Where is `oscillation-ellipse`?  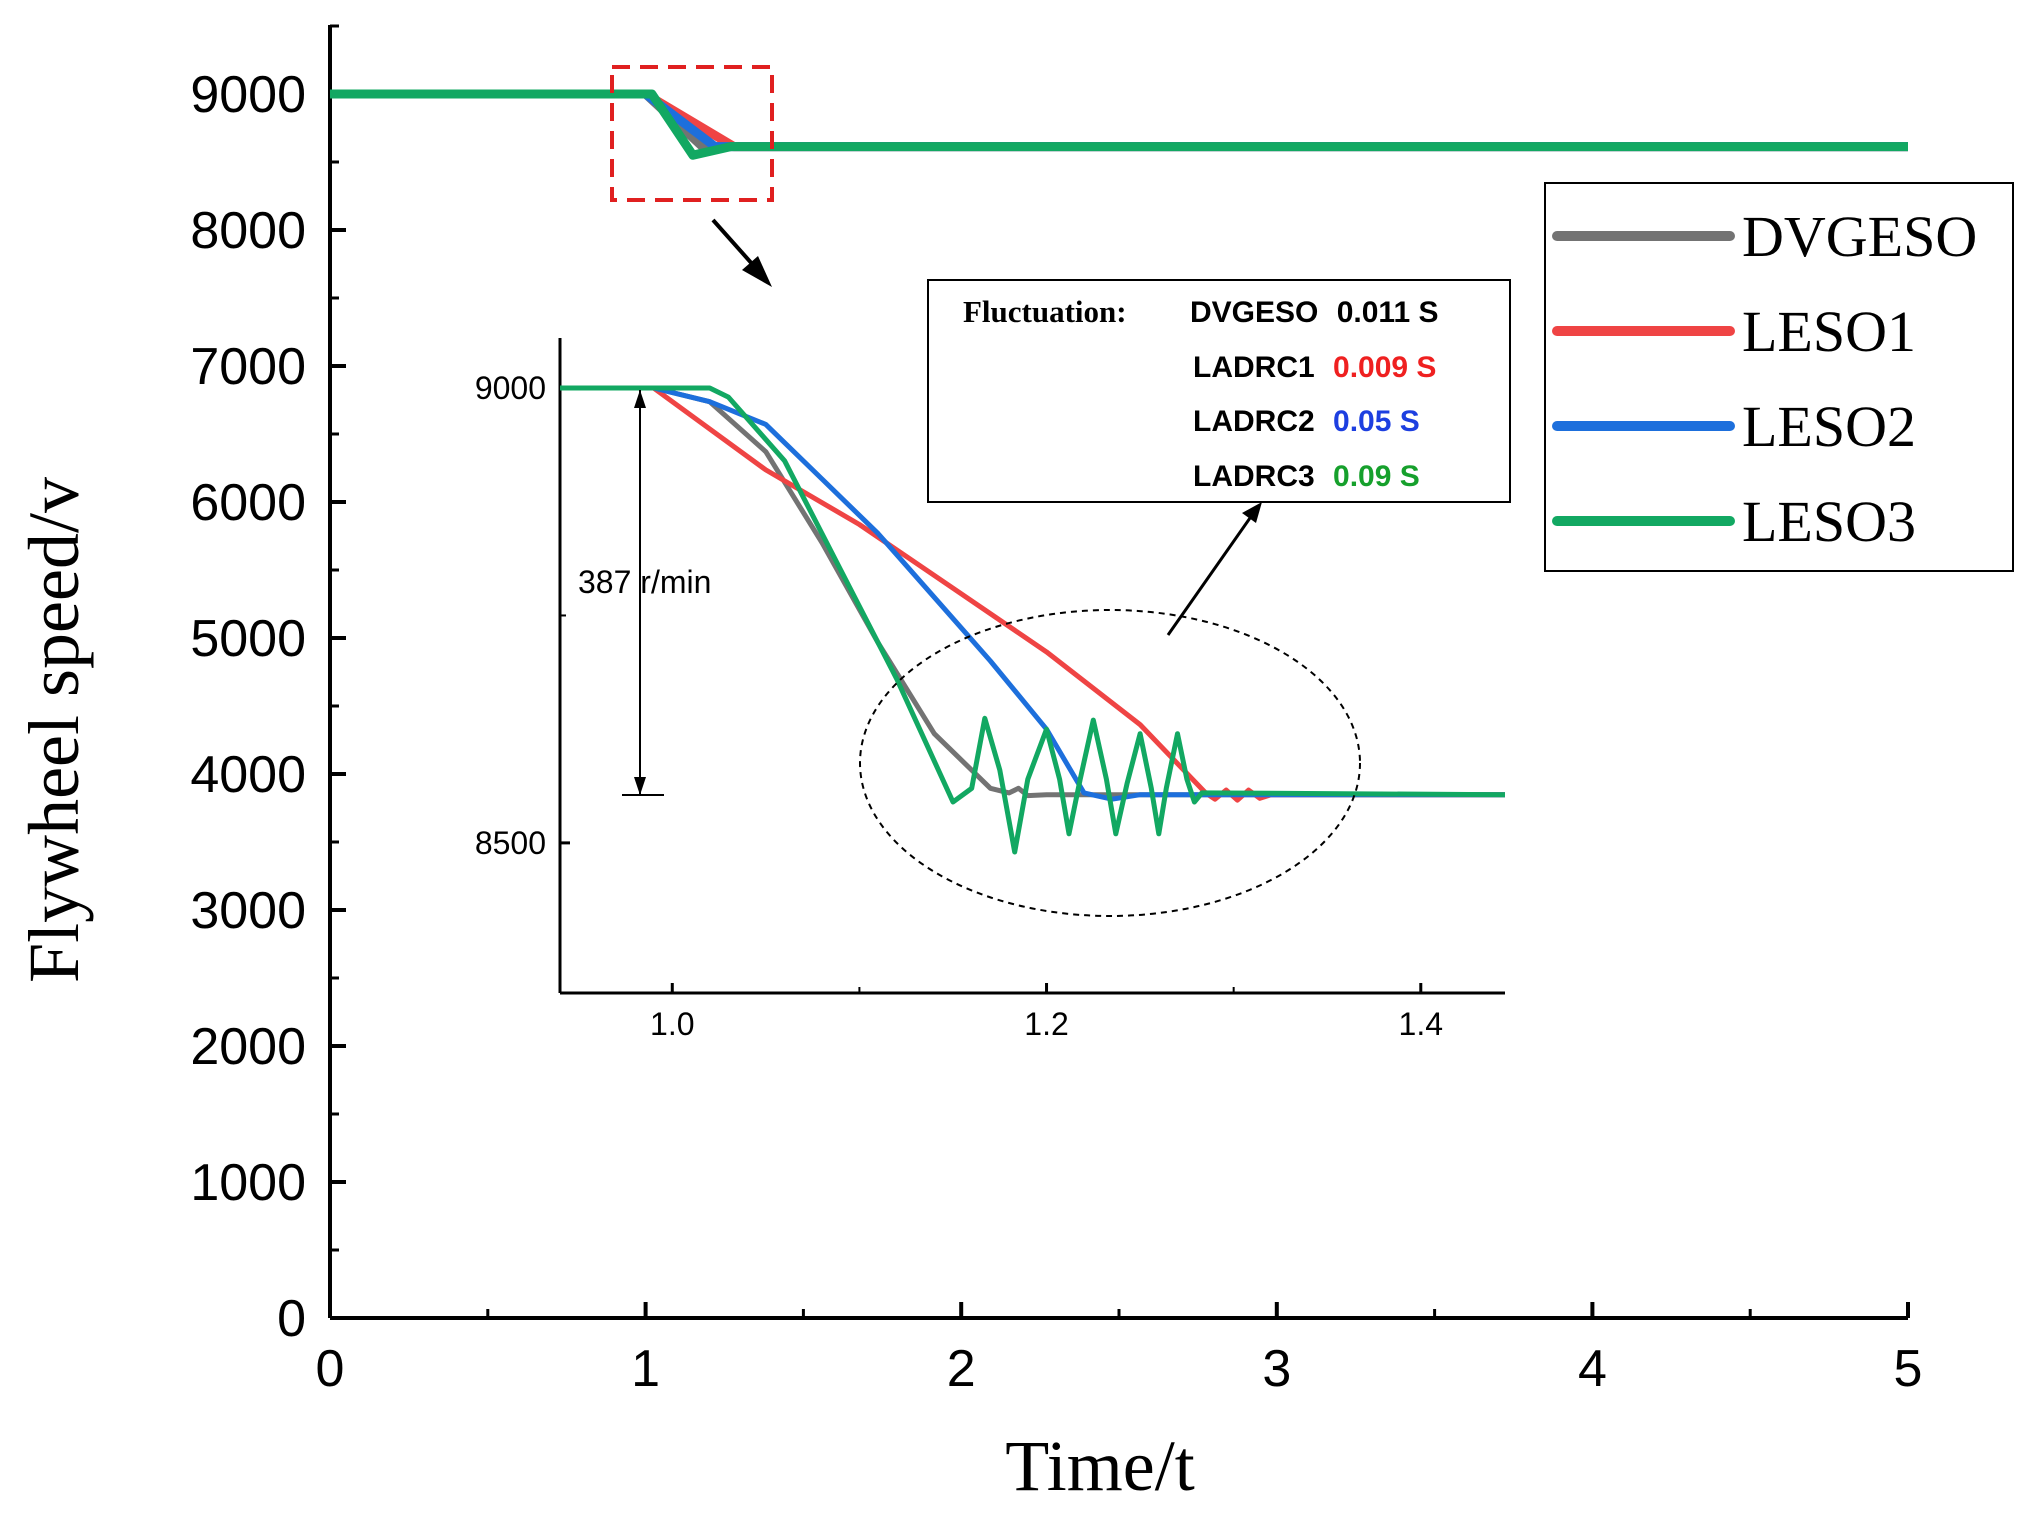 oscillation-ellipse is located at coordinates (1110, 763).